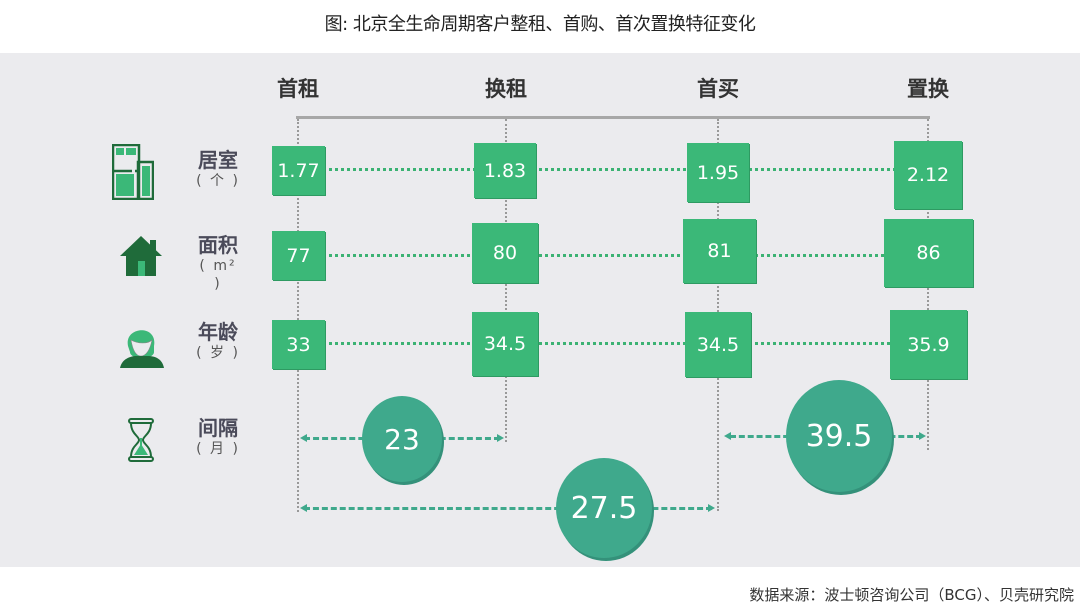 Image resolution: width=1080 pixels, height=608 pixels. Describe the element at coordinates (133, 173) in the screenshot. I see `floorplan-icon` at that location.